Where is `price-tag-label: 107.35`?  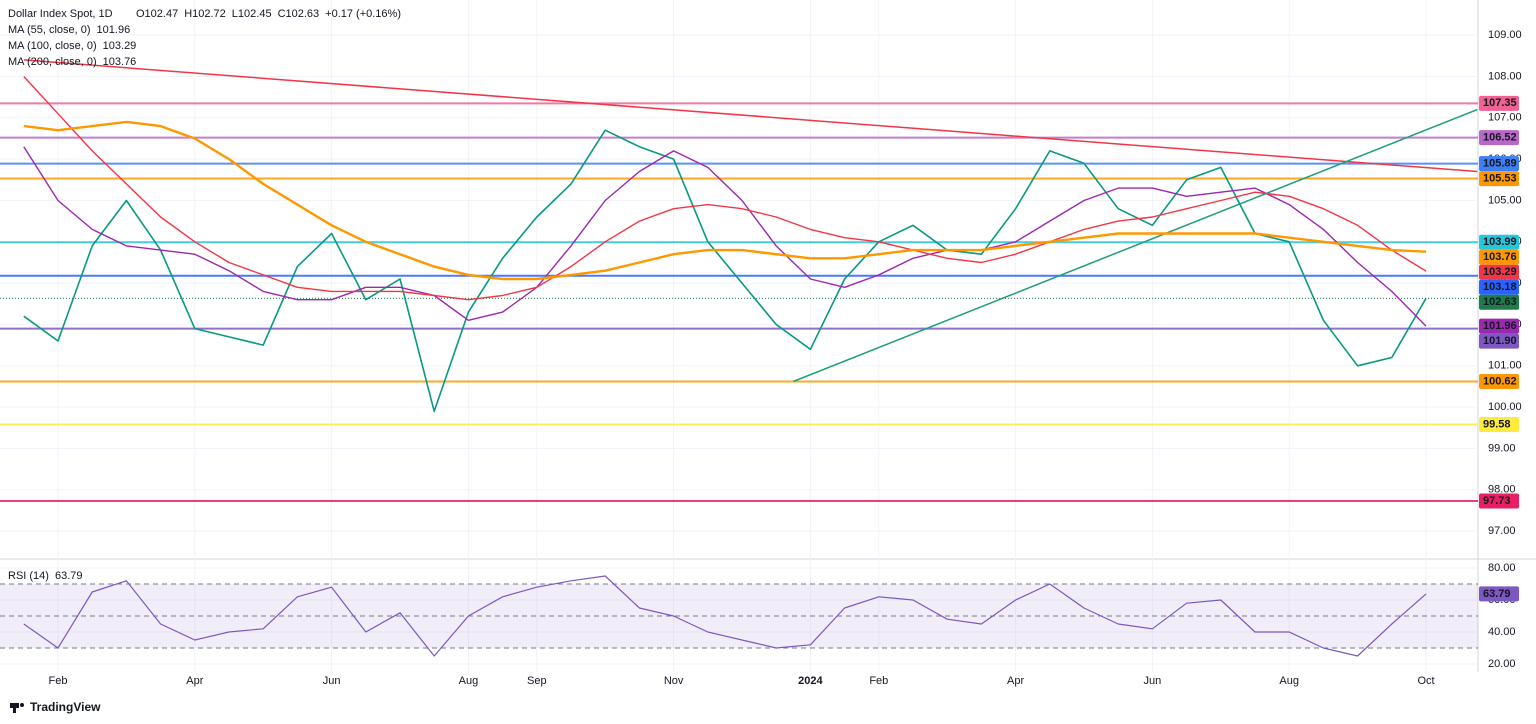 price-tag-label: 107.35 is located at coordinates (1500, 103).